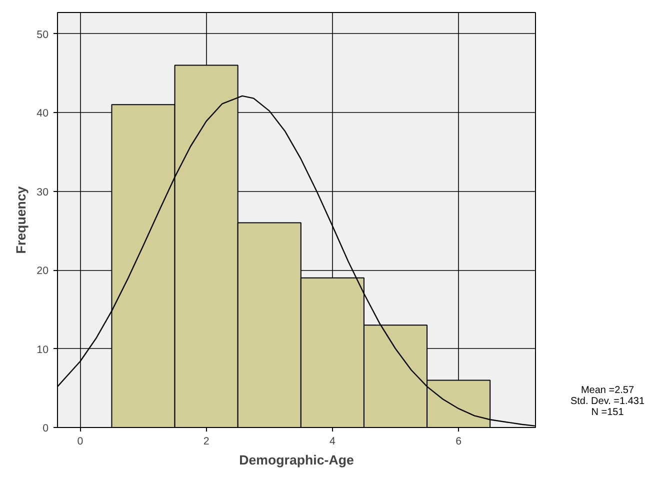  I want to click on y-tick-label: 20, so click(42, 271).